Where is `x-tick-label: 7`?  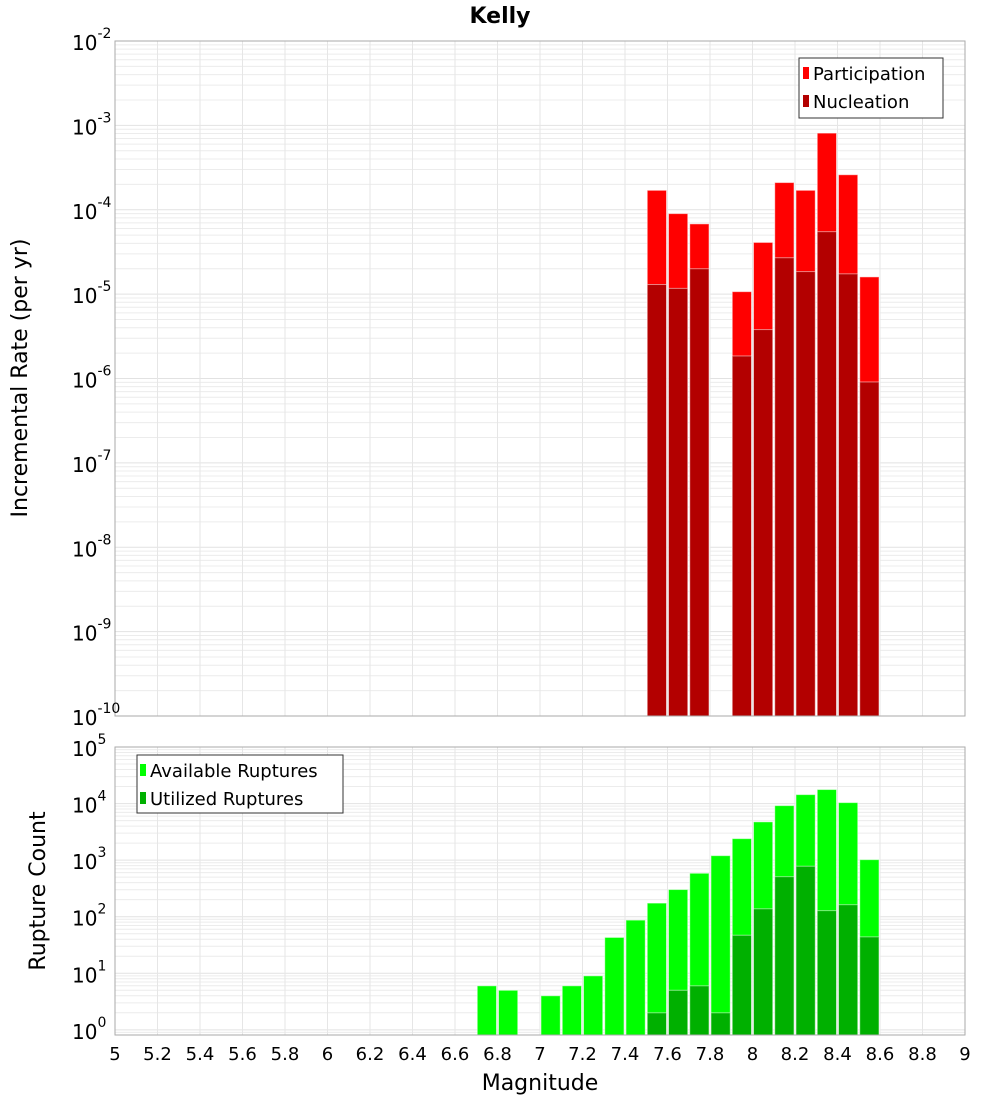
x-tick-label: 7 is located at coordinates (539, 1054).